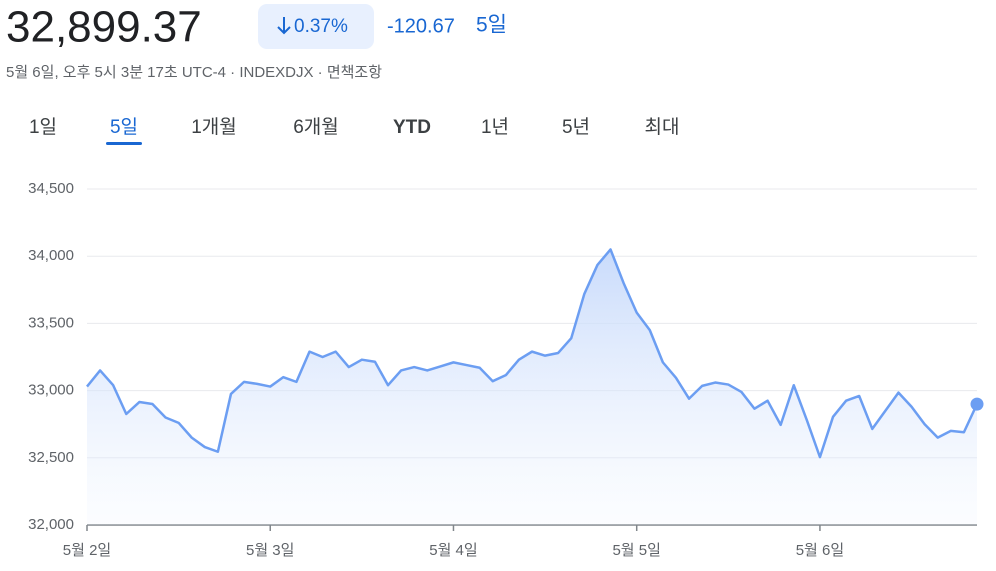 The height and width of the screenshot is (571, 996). I want to click on change-percent: 0.37%, so click(321, 26).